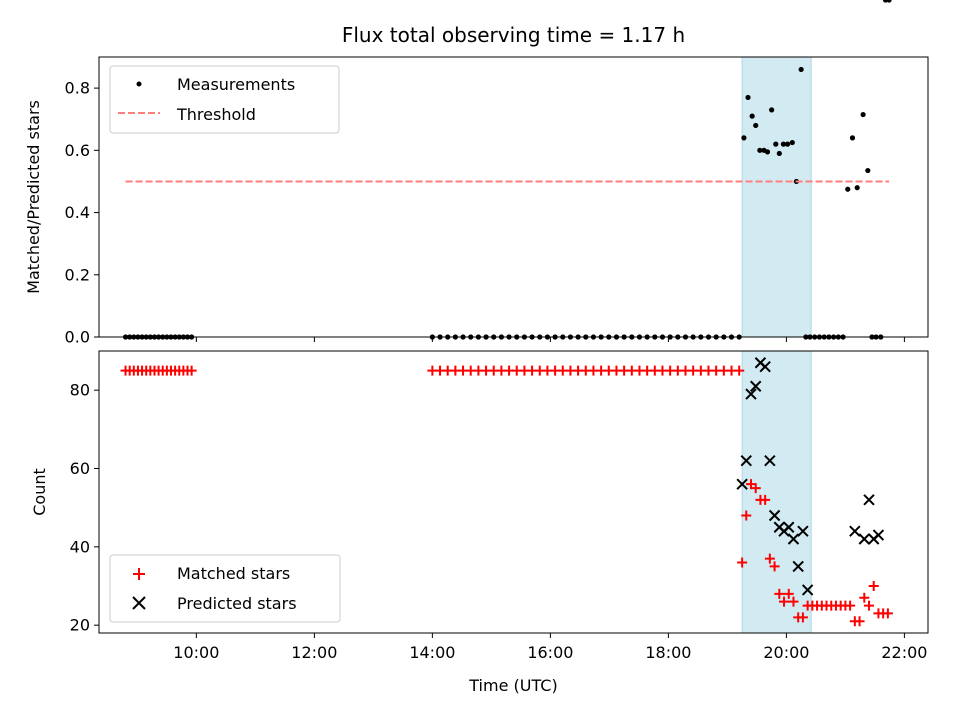 The image size is (960, 720). What do you see at coordinates (139, 574) in the screenshot?
I see `legend-matched-marker` at bounding box center [139, 574].